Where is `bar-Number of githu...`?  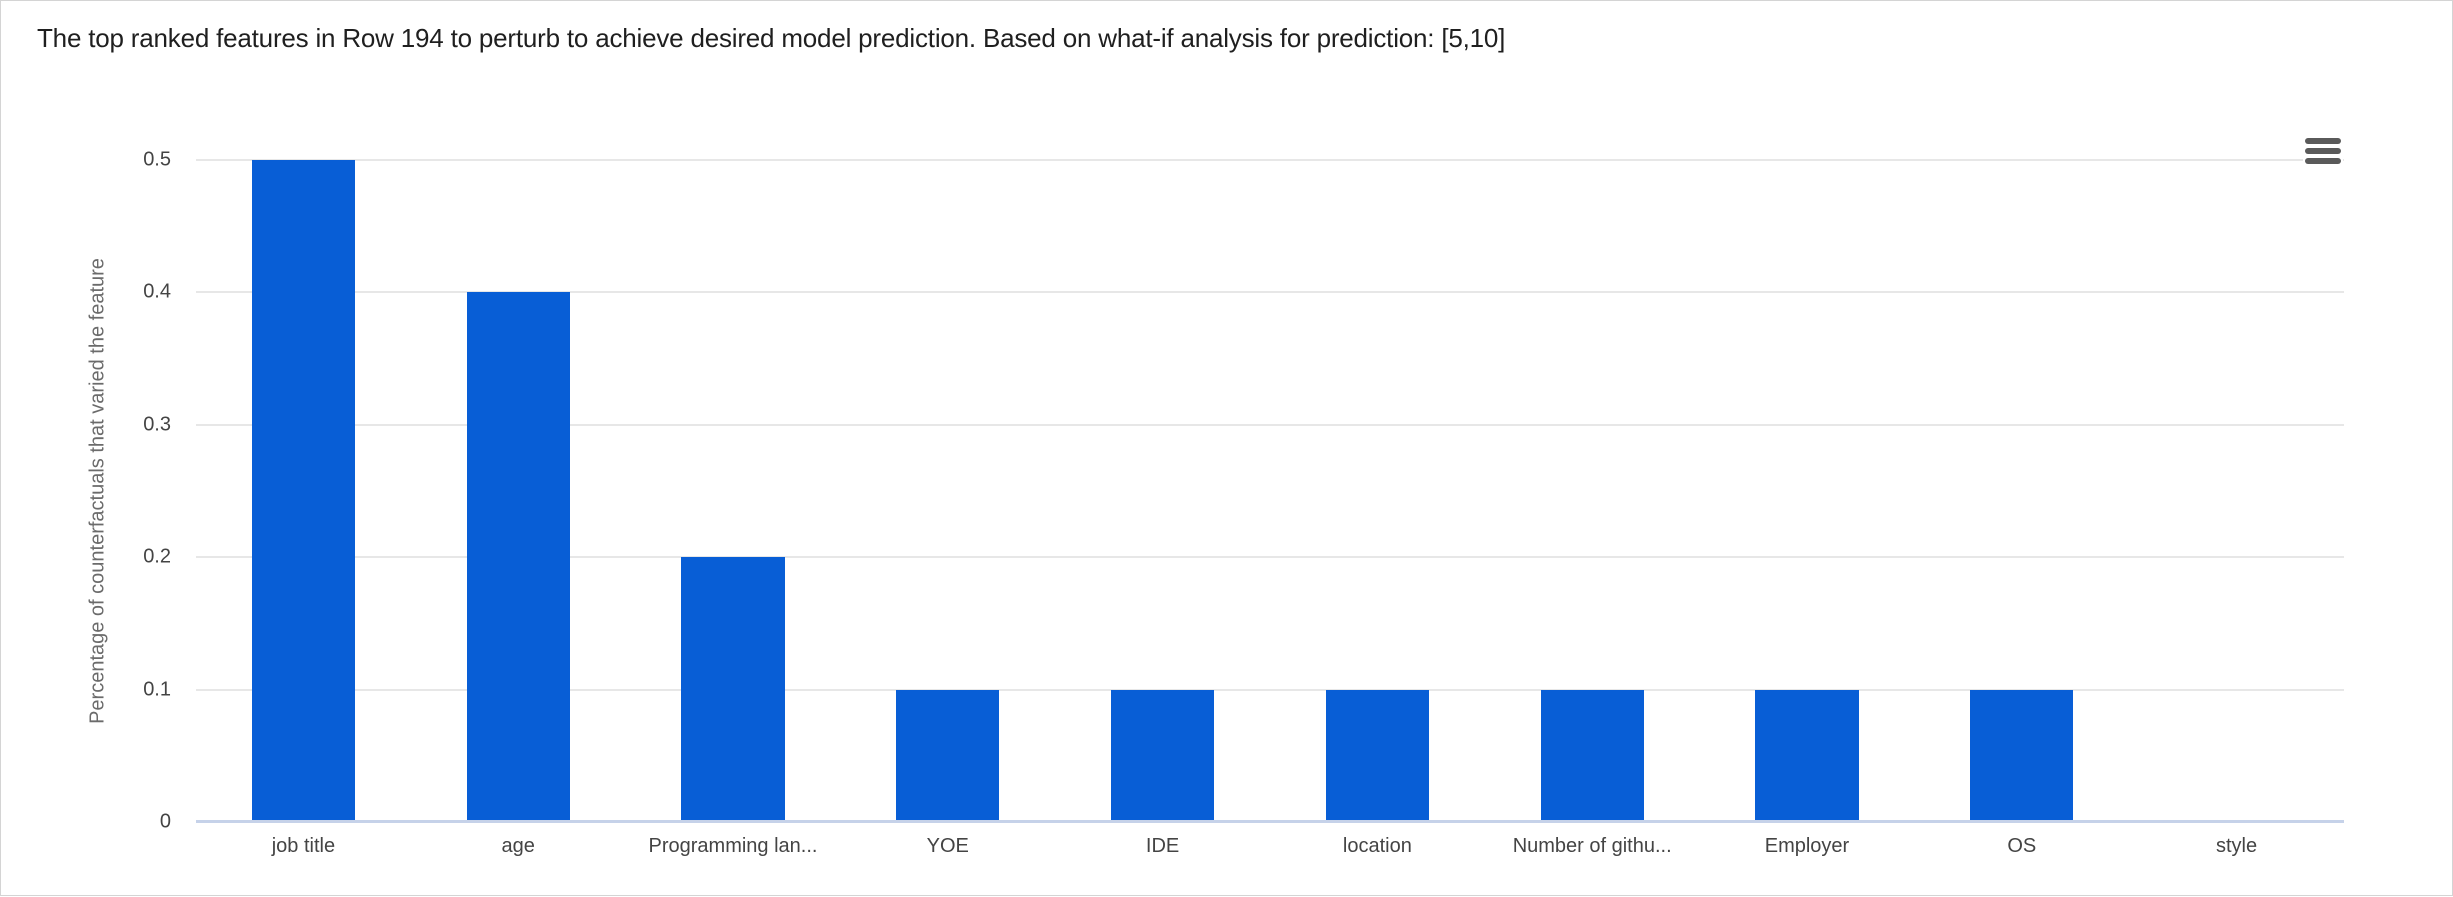 bar-Number of githu... is located at coordinates (1592, 755).